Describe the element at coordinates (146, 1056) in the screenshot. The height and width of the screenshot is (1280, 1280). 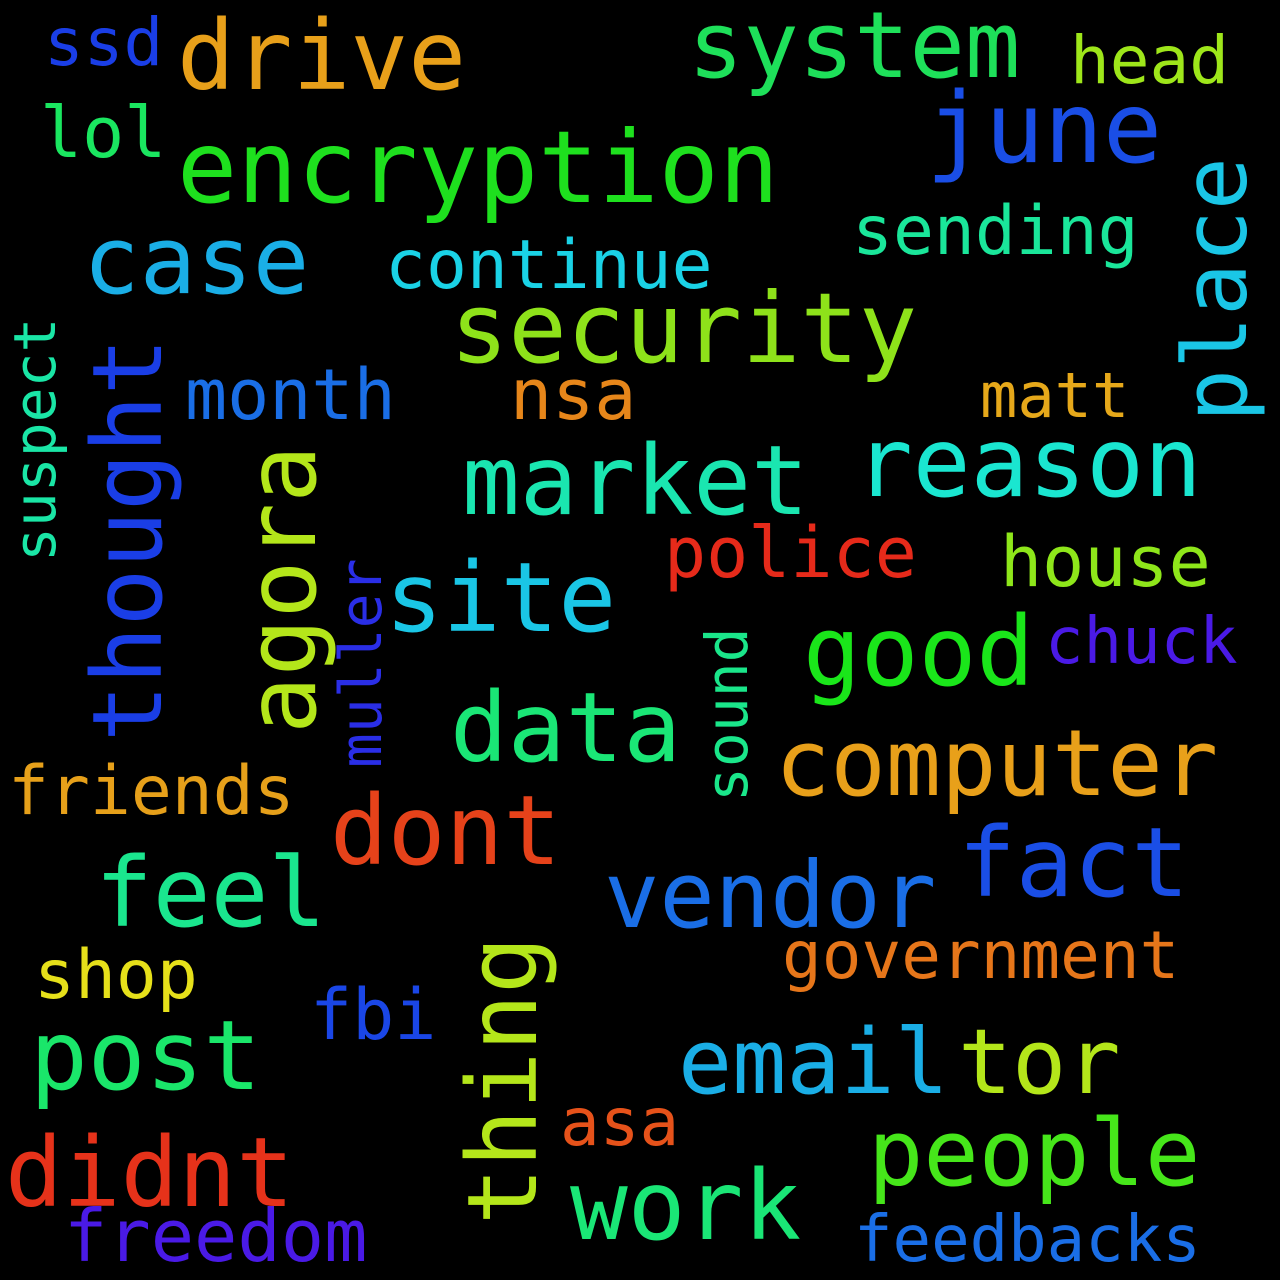
I see `word-post: post` at that location.